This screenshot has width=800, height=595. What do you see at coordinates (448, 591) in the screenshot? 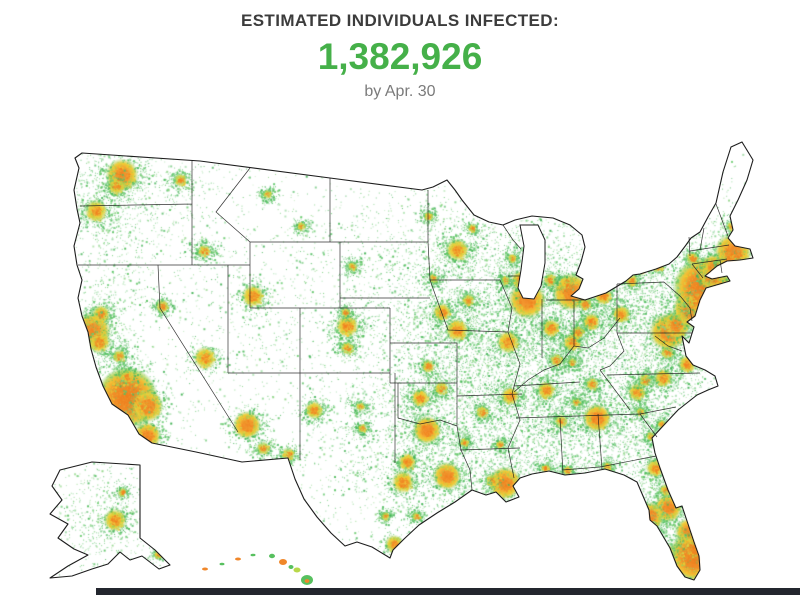
I see `footer-bar` at bounding box center [448, 591].